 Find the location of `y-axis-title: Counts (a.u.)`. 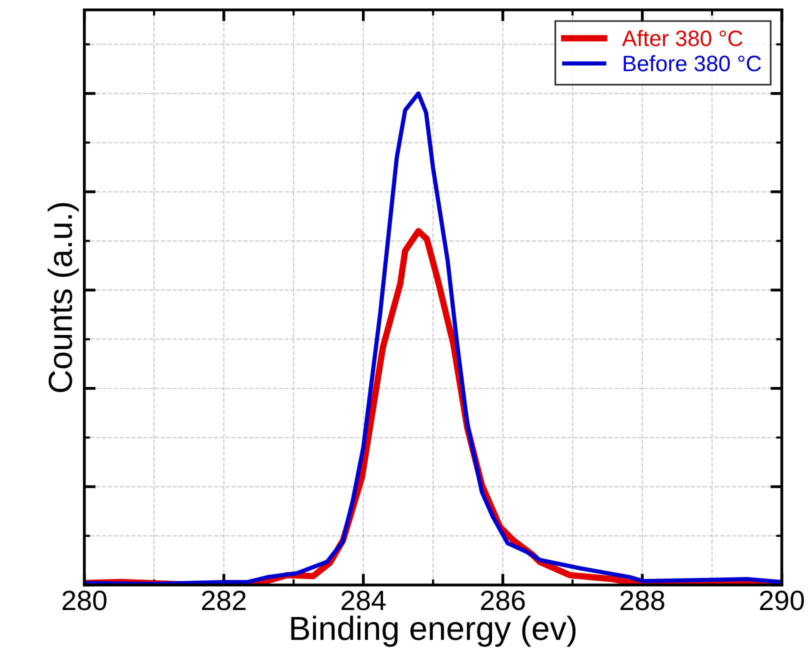

y-axis-title: Counts (a.u.) is located at coordinates (63, 297).